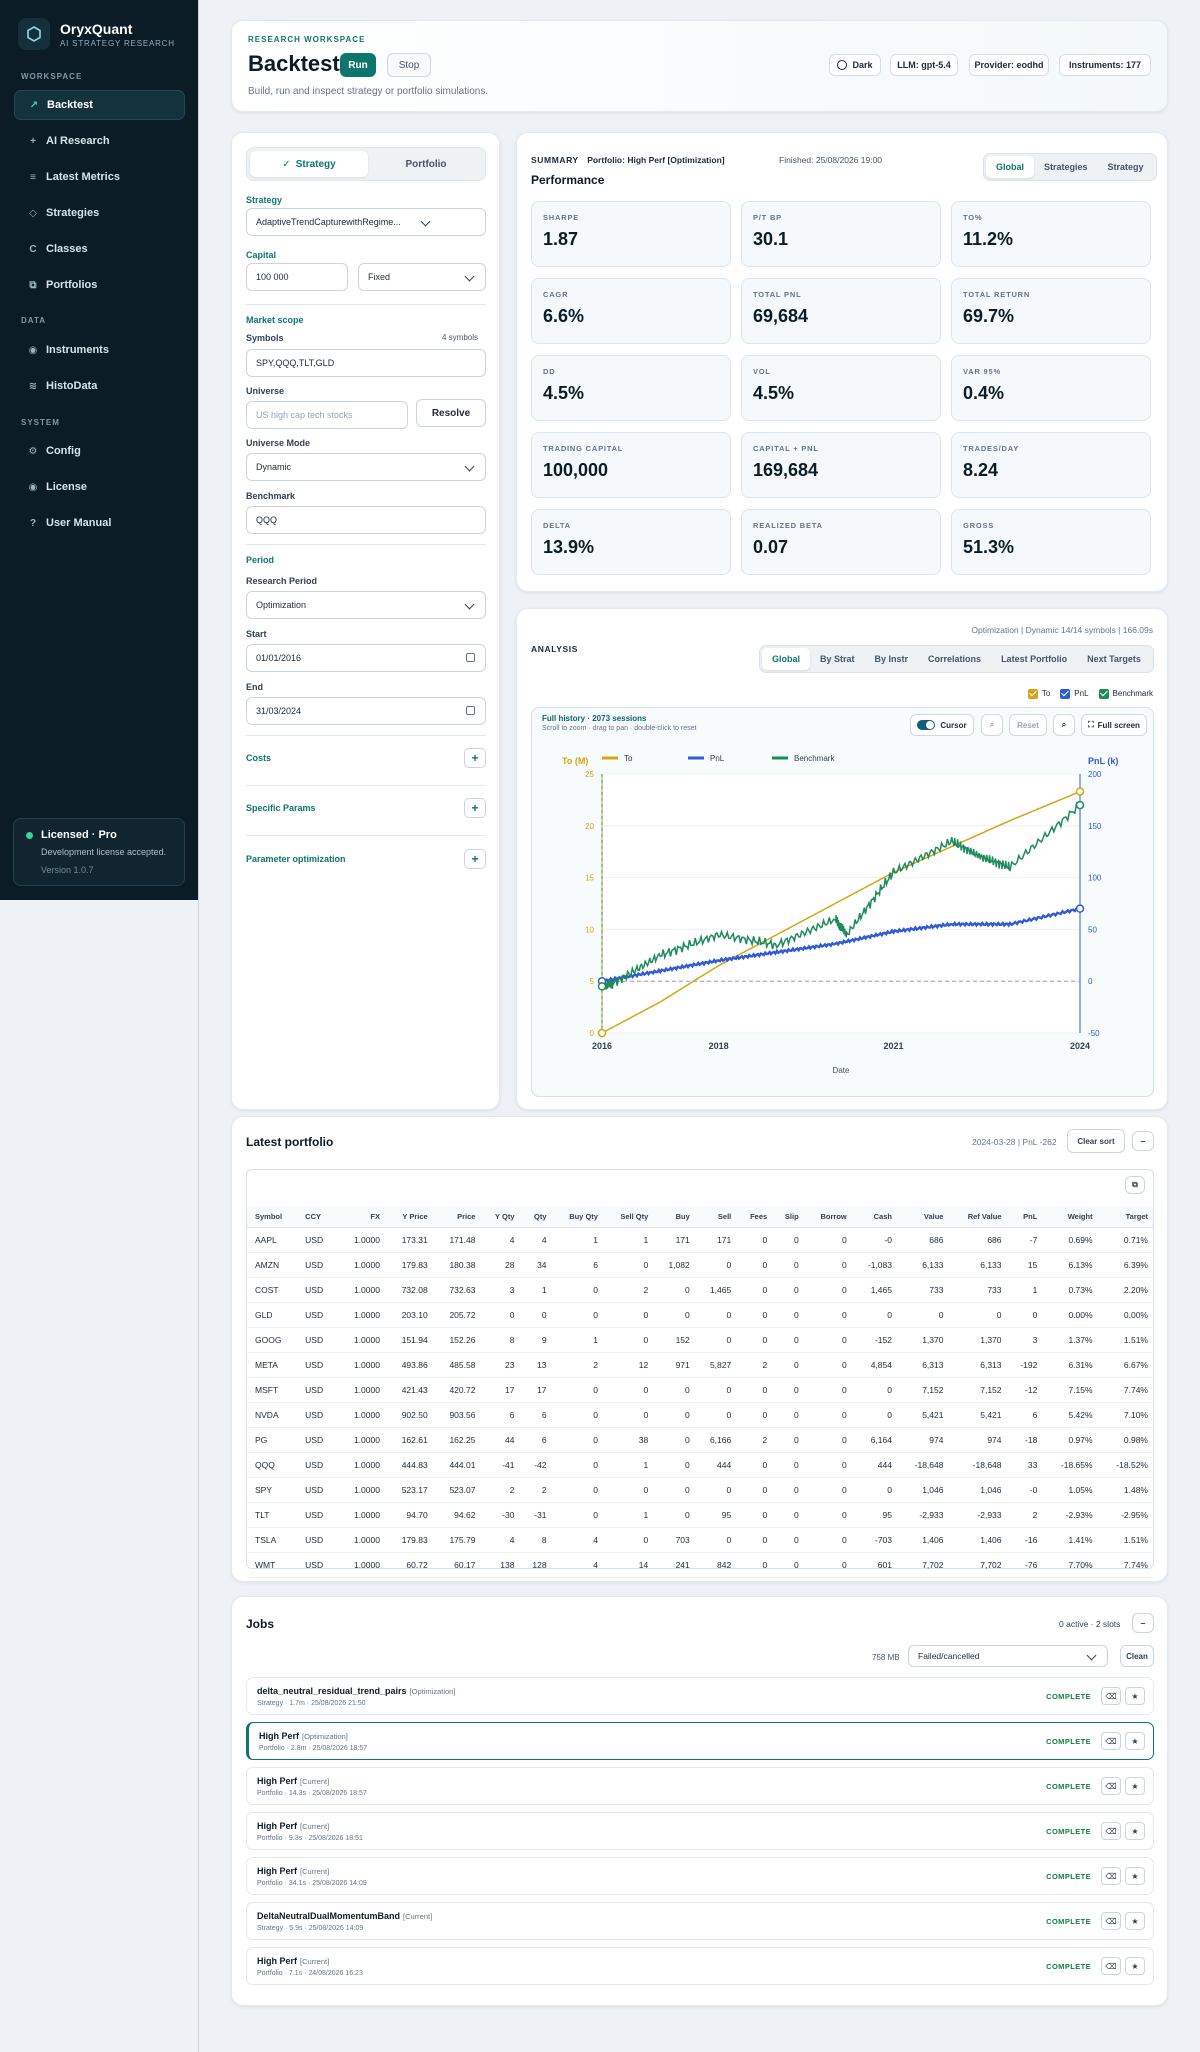  I want to click on column-header: Buy, so click(674, 1217).